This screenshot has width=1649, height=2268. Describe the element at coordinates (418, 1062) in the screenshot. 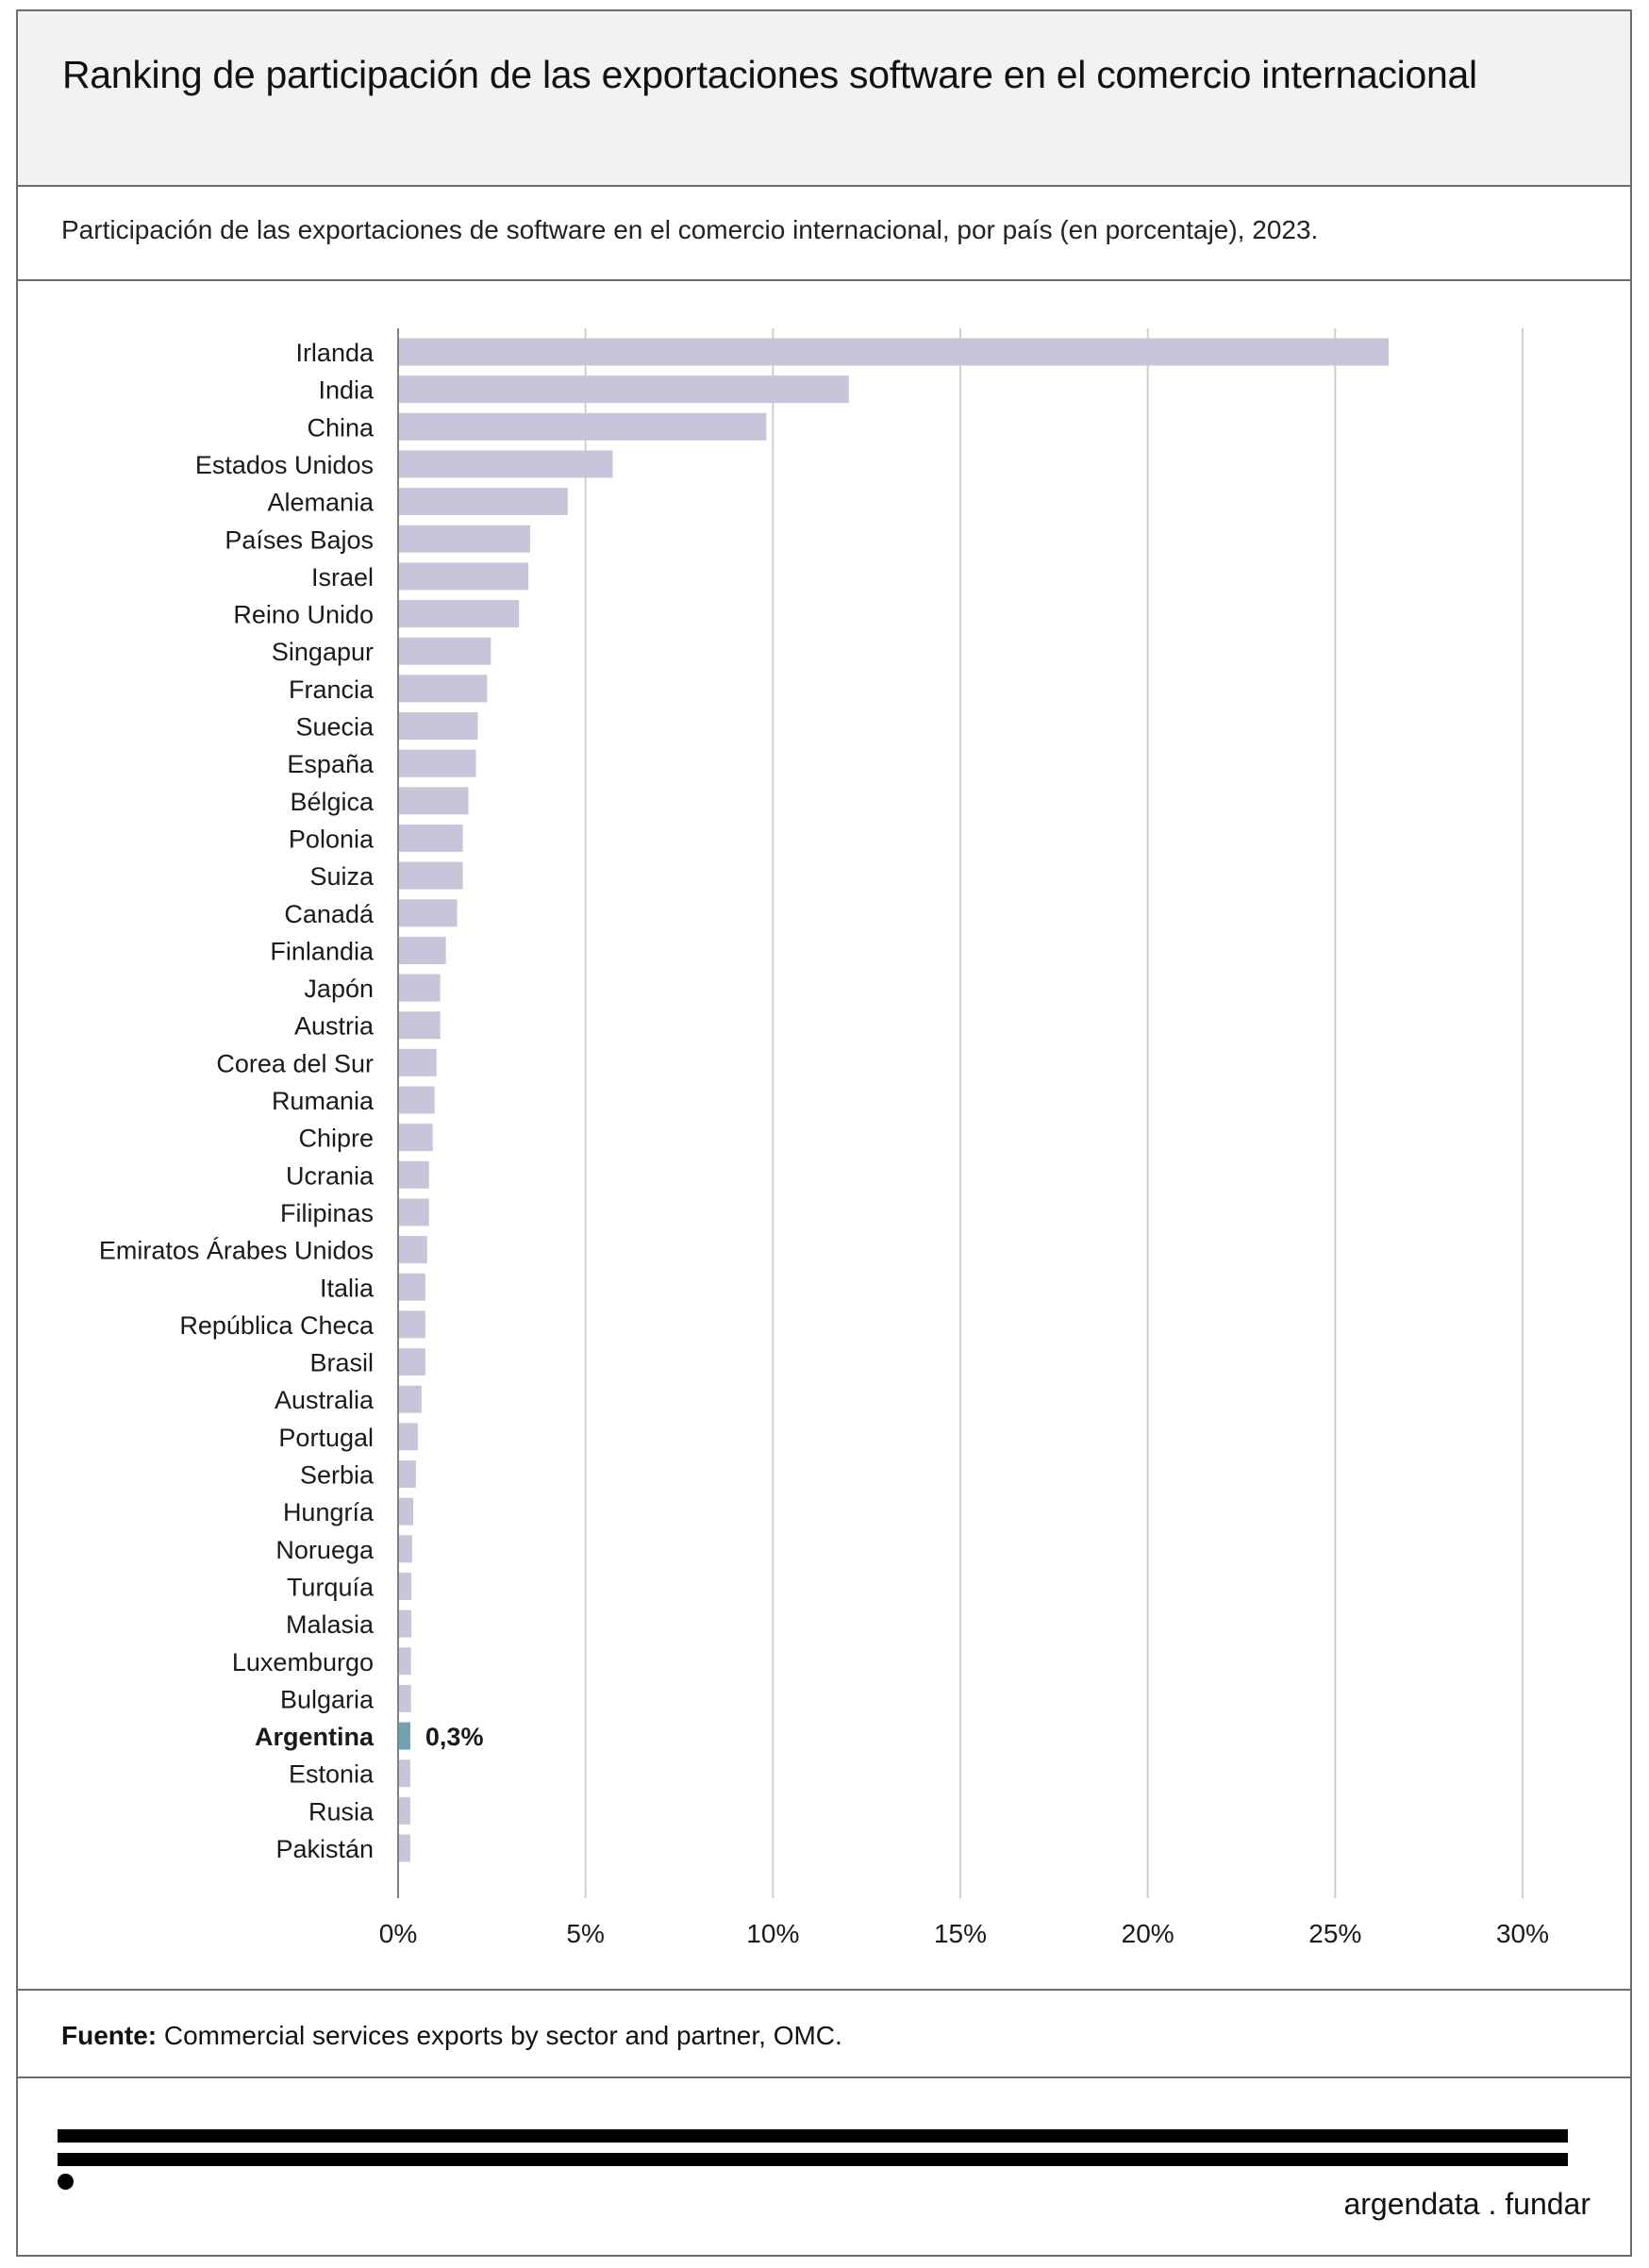

I see `bar-corea-del-sur` at that location.